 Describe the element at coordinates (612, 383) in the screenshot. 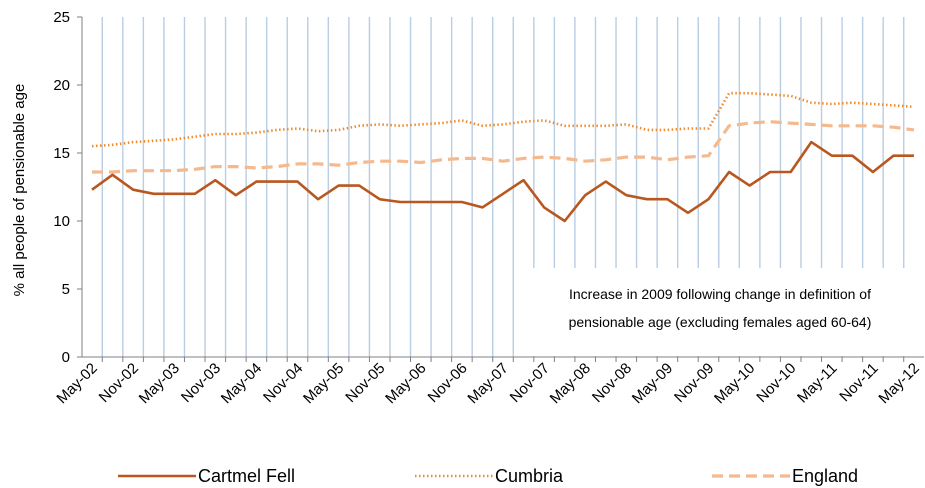

I see `x-tick-label: Nov-08` at that location.